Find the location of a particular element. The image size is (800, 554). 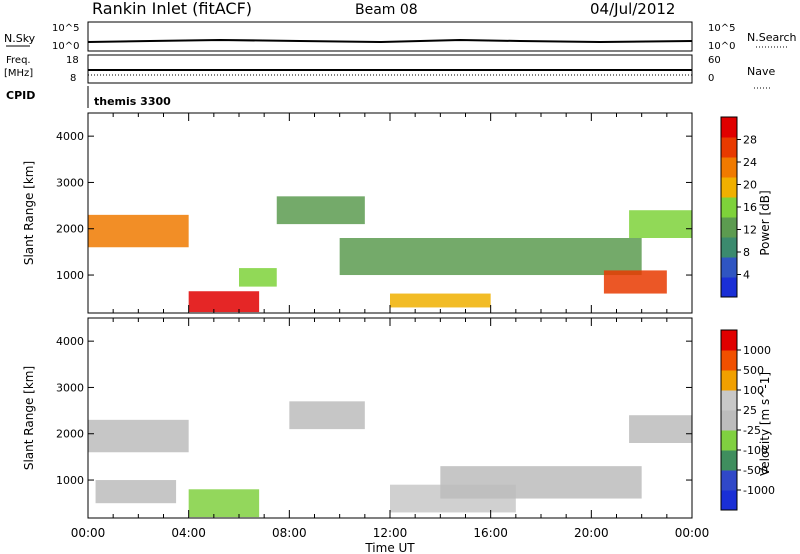

velocity-cbar-frame is located at coordinates (729, 420).